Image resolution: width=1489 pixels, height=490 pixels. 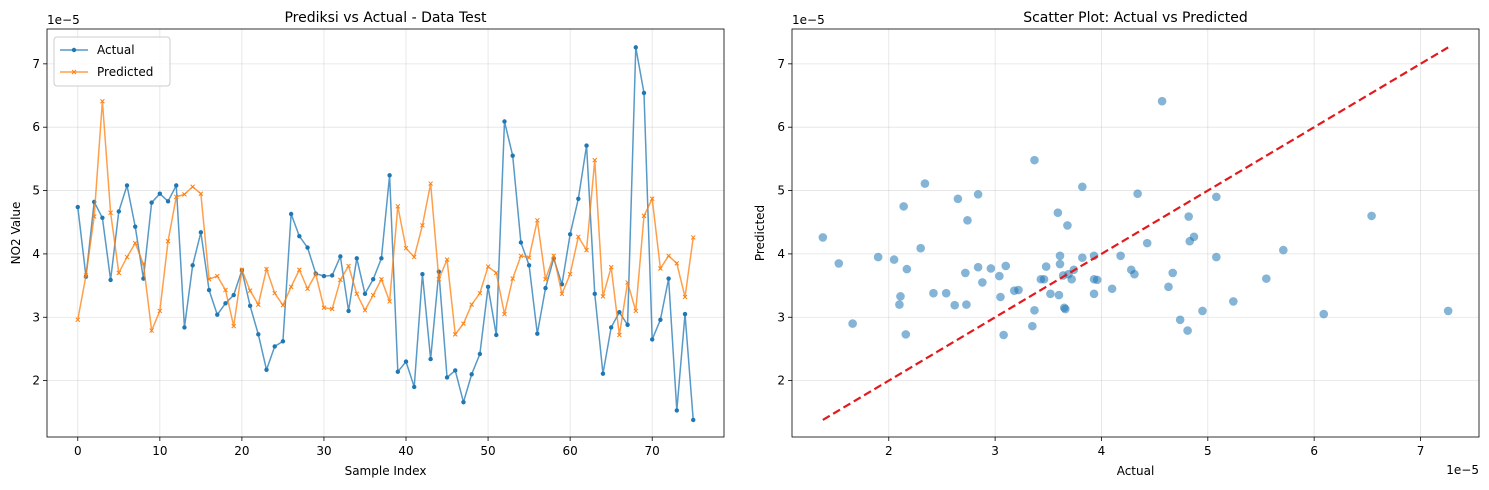 I want to click on line-chart-x-tick-label: 20, so click(x=241, y=451).